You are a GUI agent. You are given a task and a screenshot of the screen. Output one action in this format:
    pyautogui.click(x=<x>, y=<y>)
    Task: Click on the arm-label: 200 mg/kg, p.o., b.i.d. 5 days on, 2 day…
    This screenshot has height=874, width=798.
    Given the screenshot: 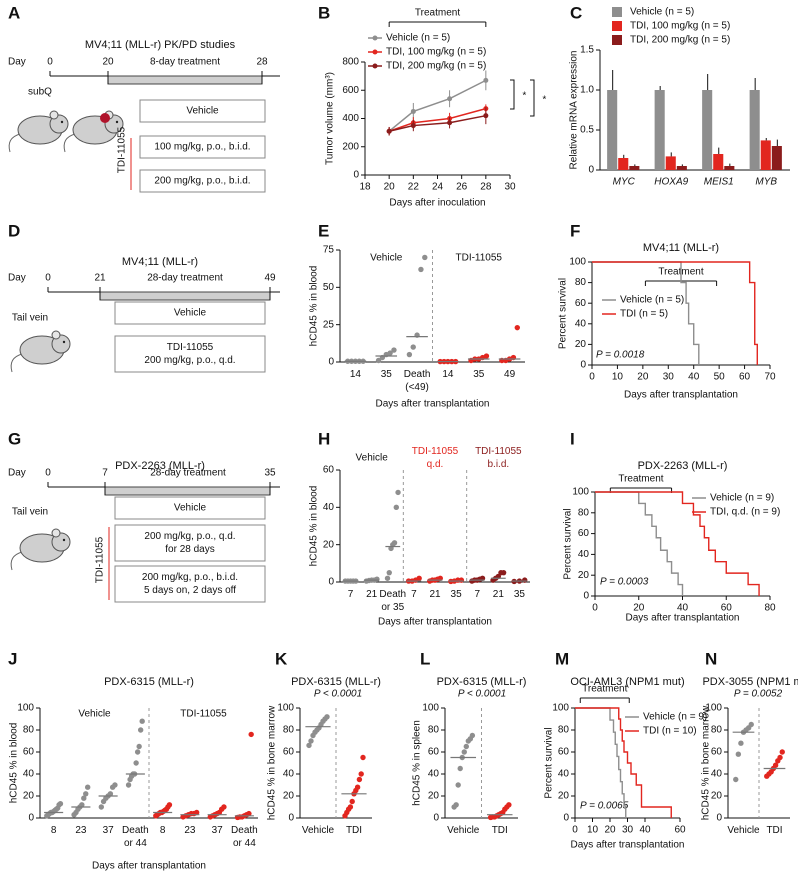 What is the action you would take?
    pyautogui.click(x=190, y=584)
    